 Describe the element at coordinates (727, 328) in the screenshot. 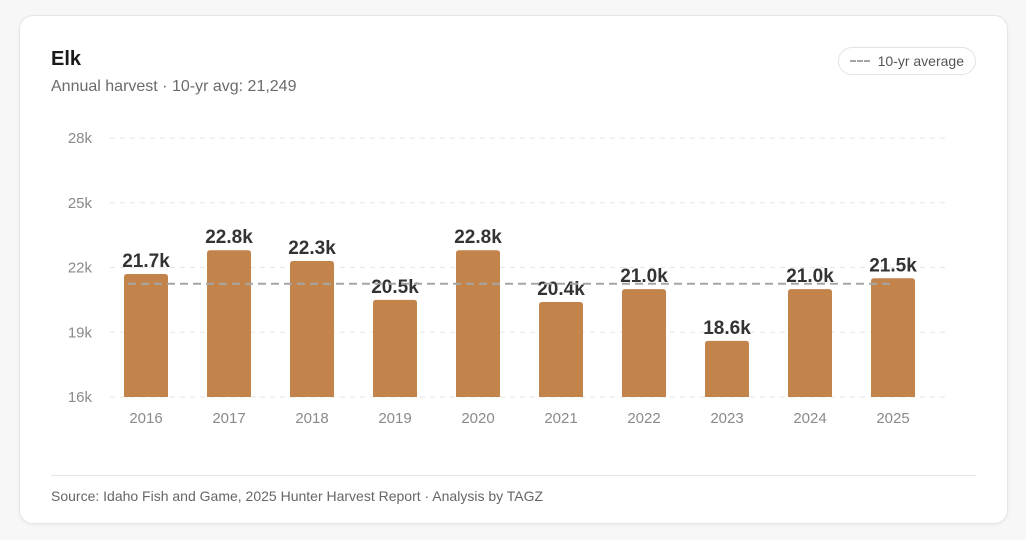

I see `data-label: 18.6k` at that location.